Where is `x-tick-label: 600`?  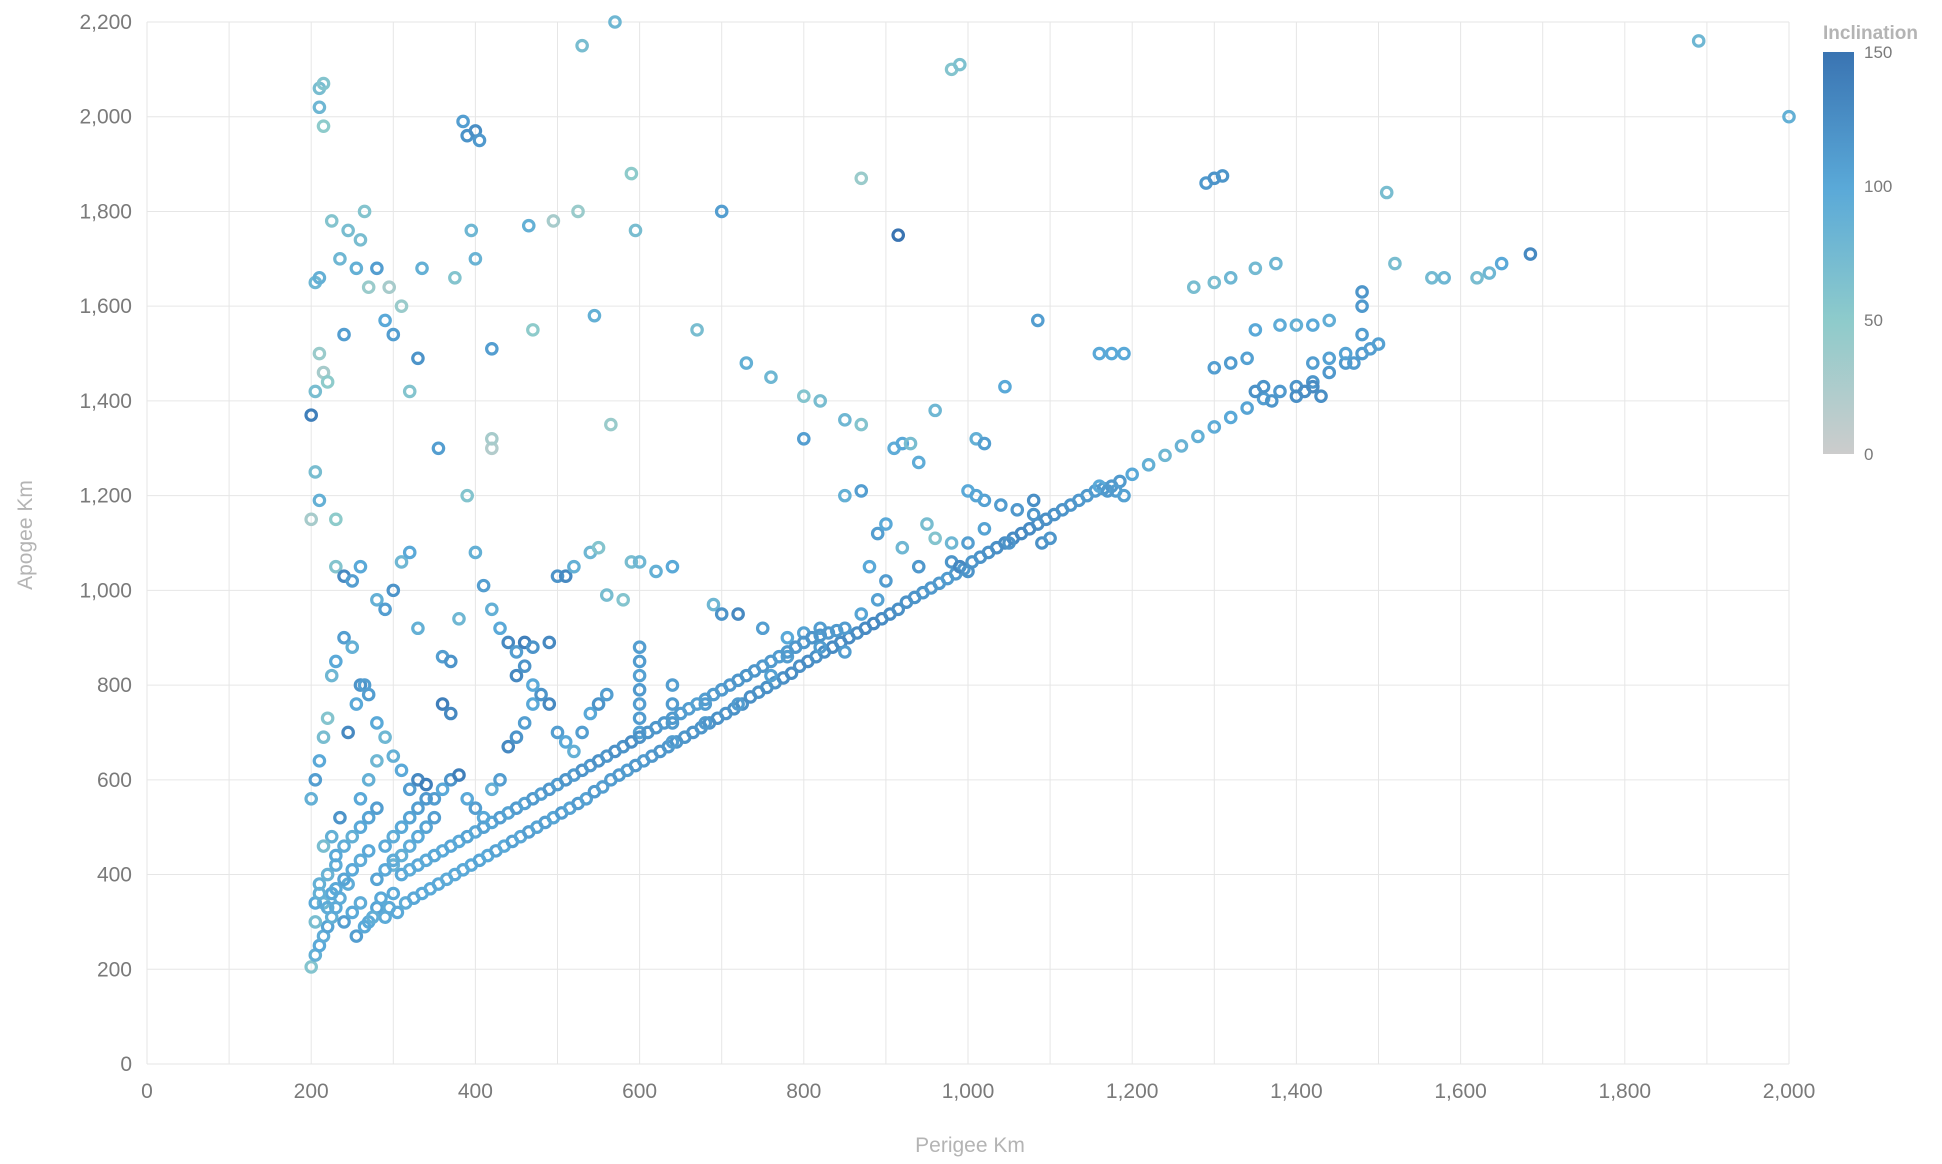
x-tick-label: 600 is located at coordinates (639, 1091).